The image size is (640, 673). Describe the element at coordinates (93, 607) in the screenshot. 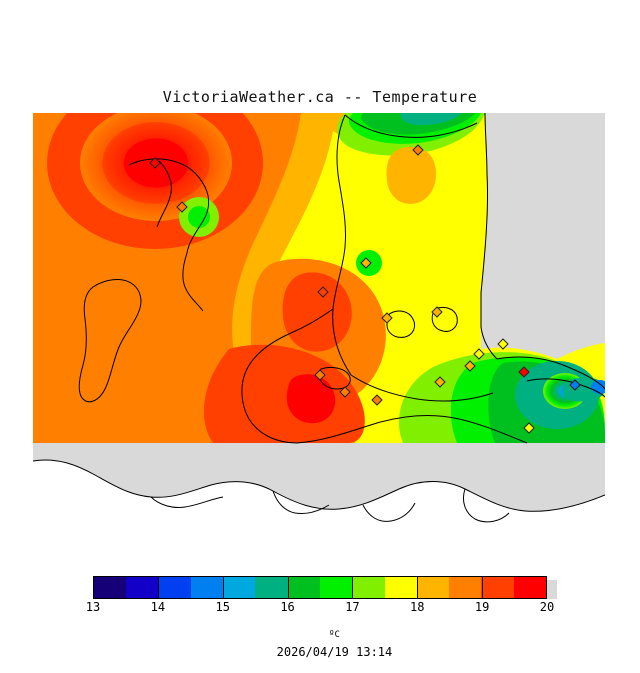

I see `colorbar-label-13: 13` at that location.